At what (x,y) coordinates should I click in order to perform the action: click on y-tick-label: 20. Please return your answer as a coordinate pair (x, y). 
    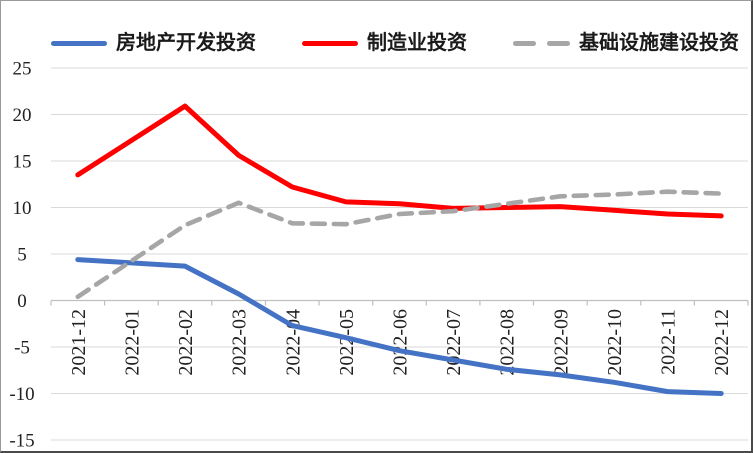
    Looking at the image, I should click on (22, 115).